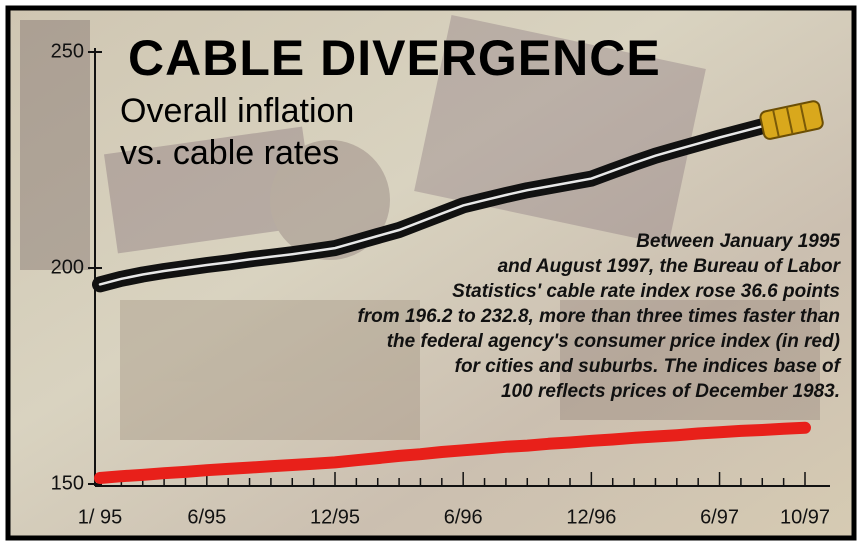  Describe the element at coordinates (738, 241) in the screenshot. I see `annotation: Between January 1995` at that location.